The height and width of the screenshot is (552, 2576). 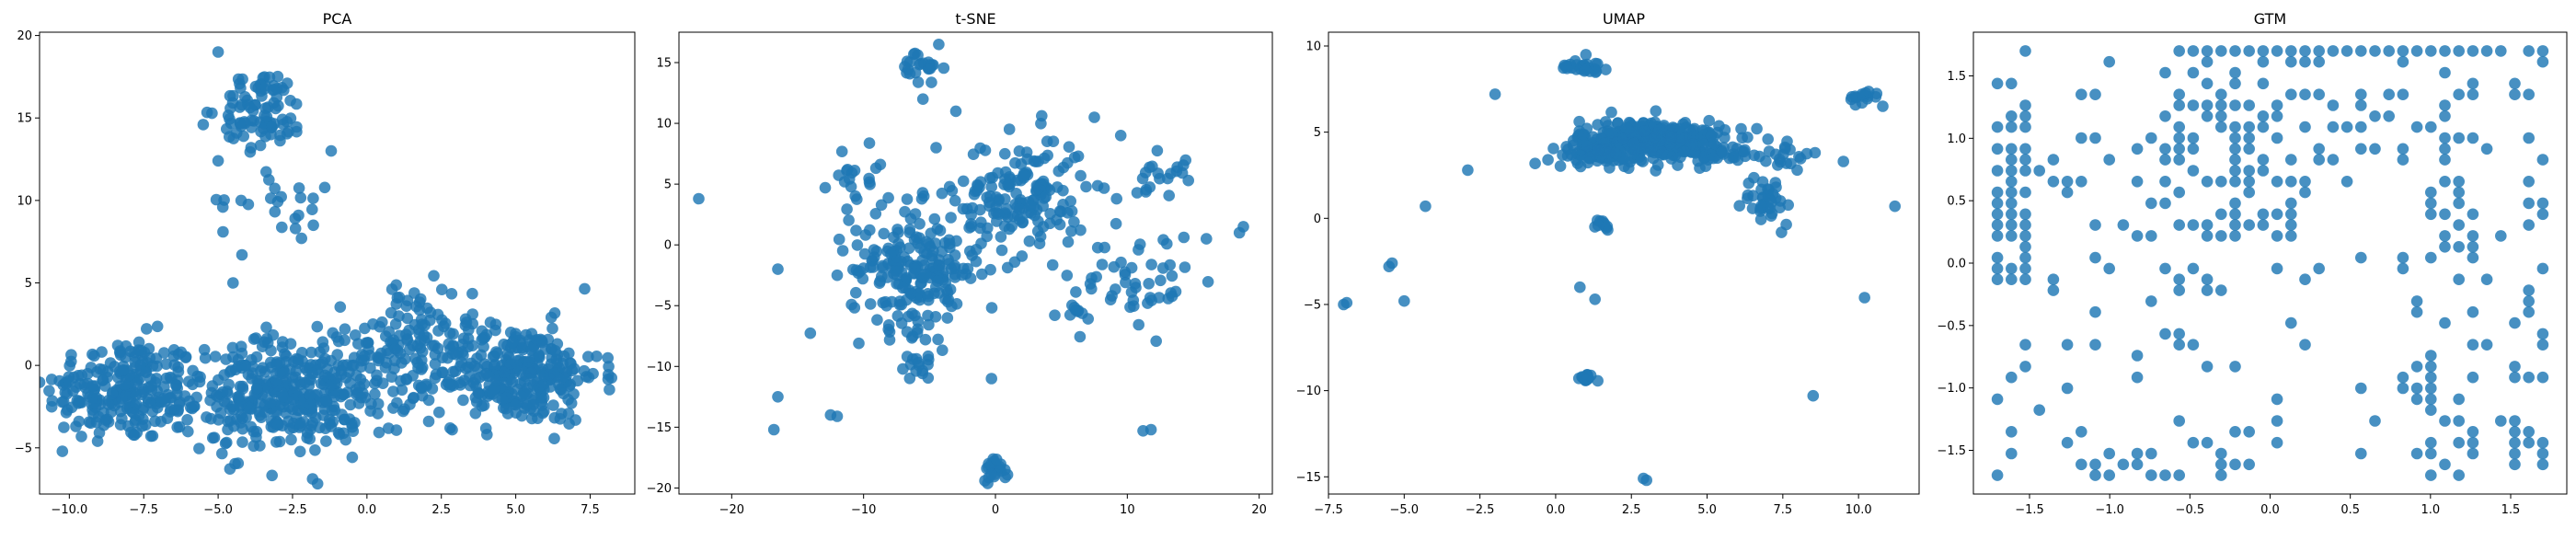 What do you see at coordinates (1308, 391) in the screenshot?
I see `y-tick-label: −10` at bounding box center [1308, 391].